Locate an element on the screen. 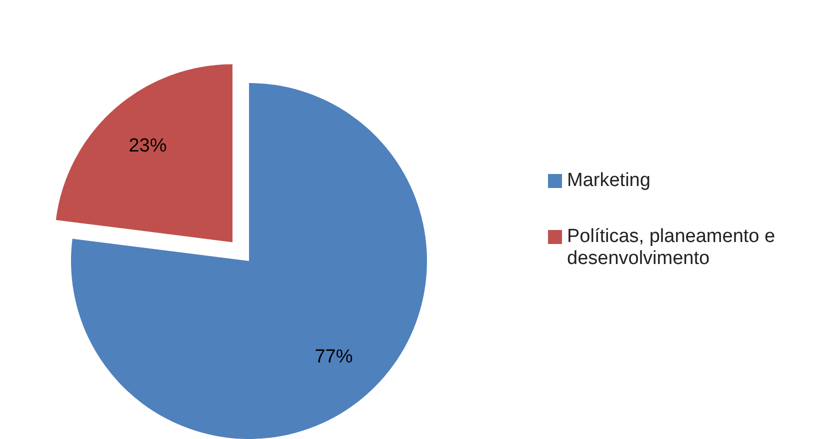 Image resolution: width=839 pixels, height=439 pixels. data-label: 77% is located at coordinates (333, 357).